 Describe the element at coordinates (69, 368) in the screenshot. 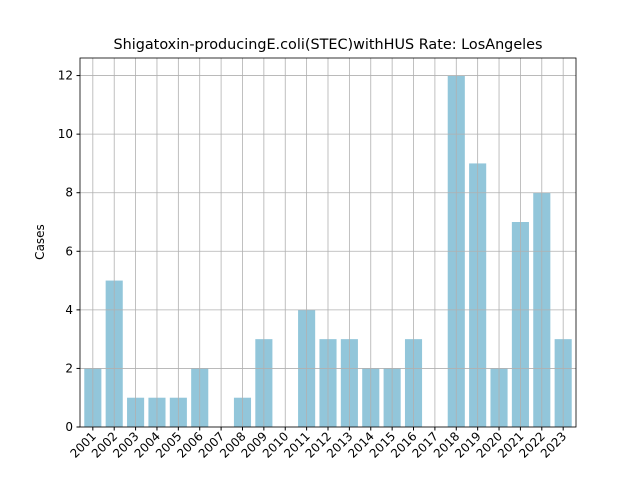

I see `y-tick-label: 2` at that location.